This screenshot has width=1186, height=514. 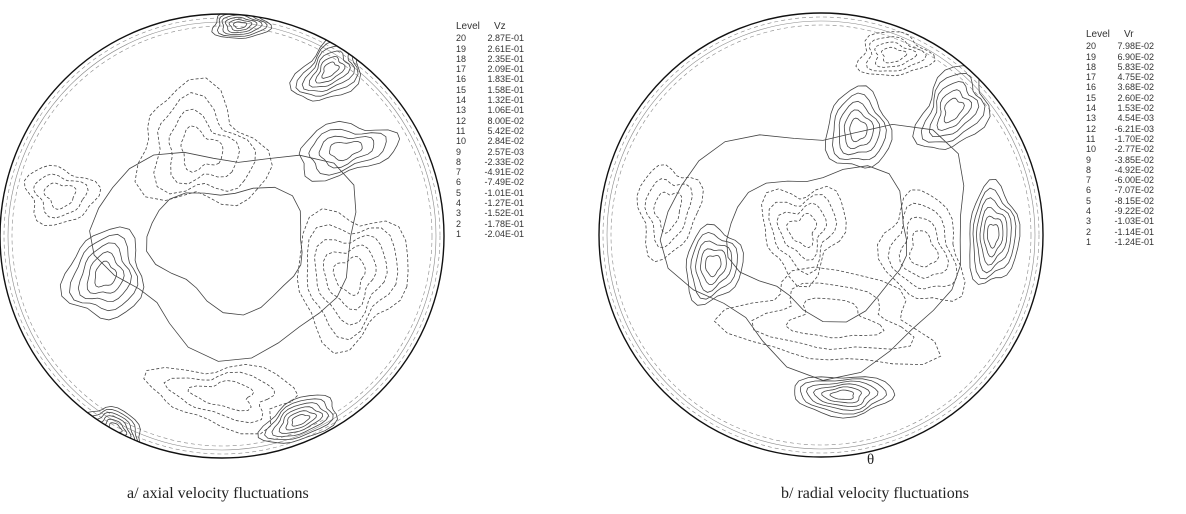 I want to click on legend-level-number: 5, so click(x=1089, y=200).